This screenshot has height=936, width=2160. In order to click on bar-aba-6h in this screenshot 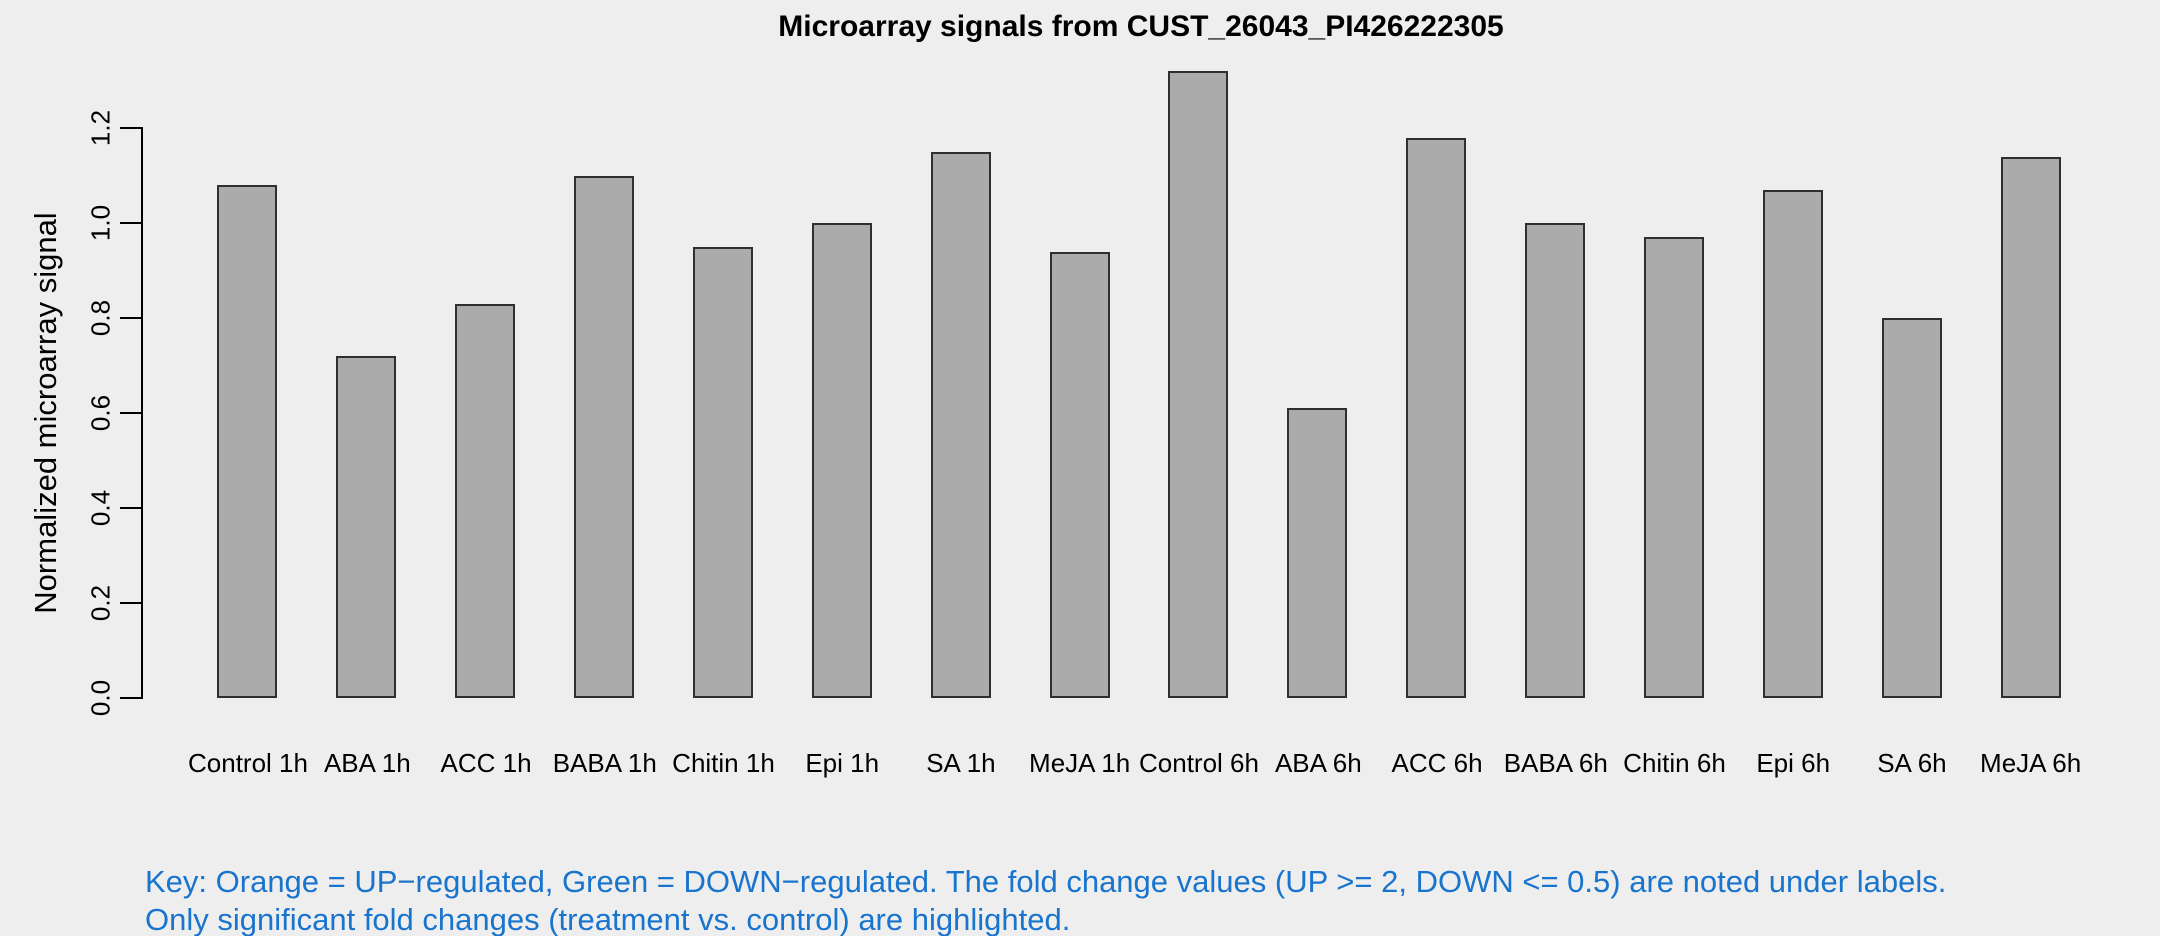, I will do `click(1317, 553)`.